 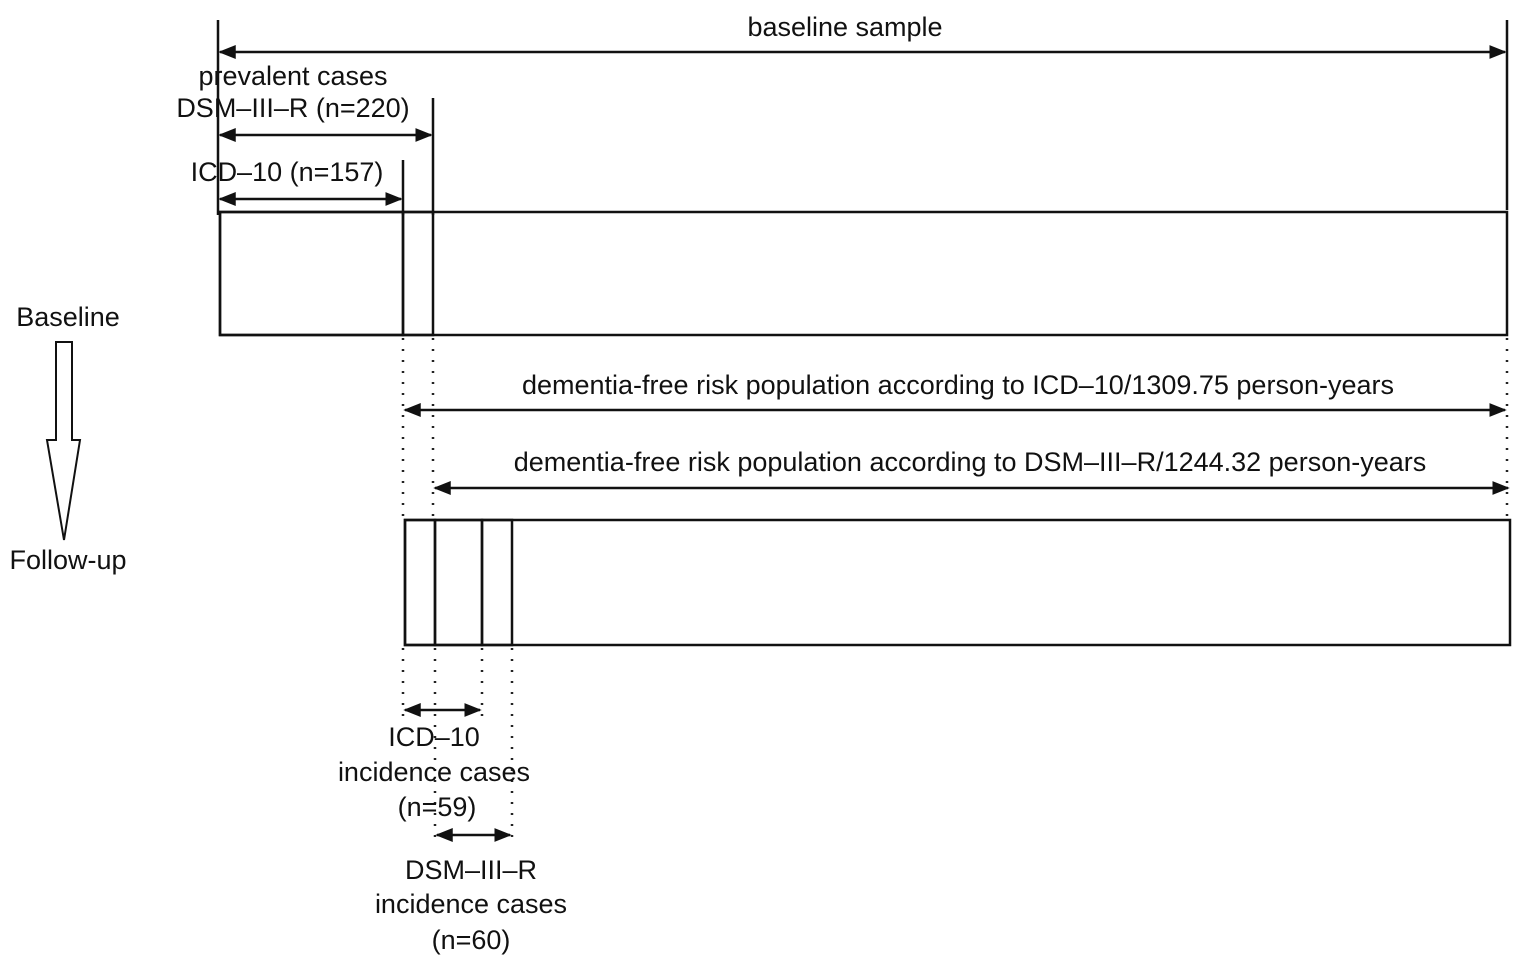 I want to click on dsm-only-prevalent-segment, so click(x=418, y=273).